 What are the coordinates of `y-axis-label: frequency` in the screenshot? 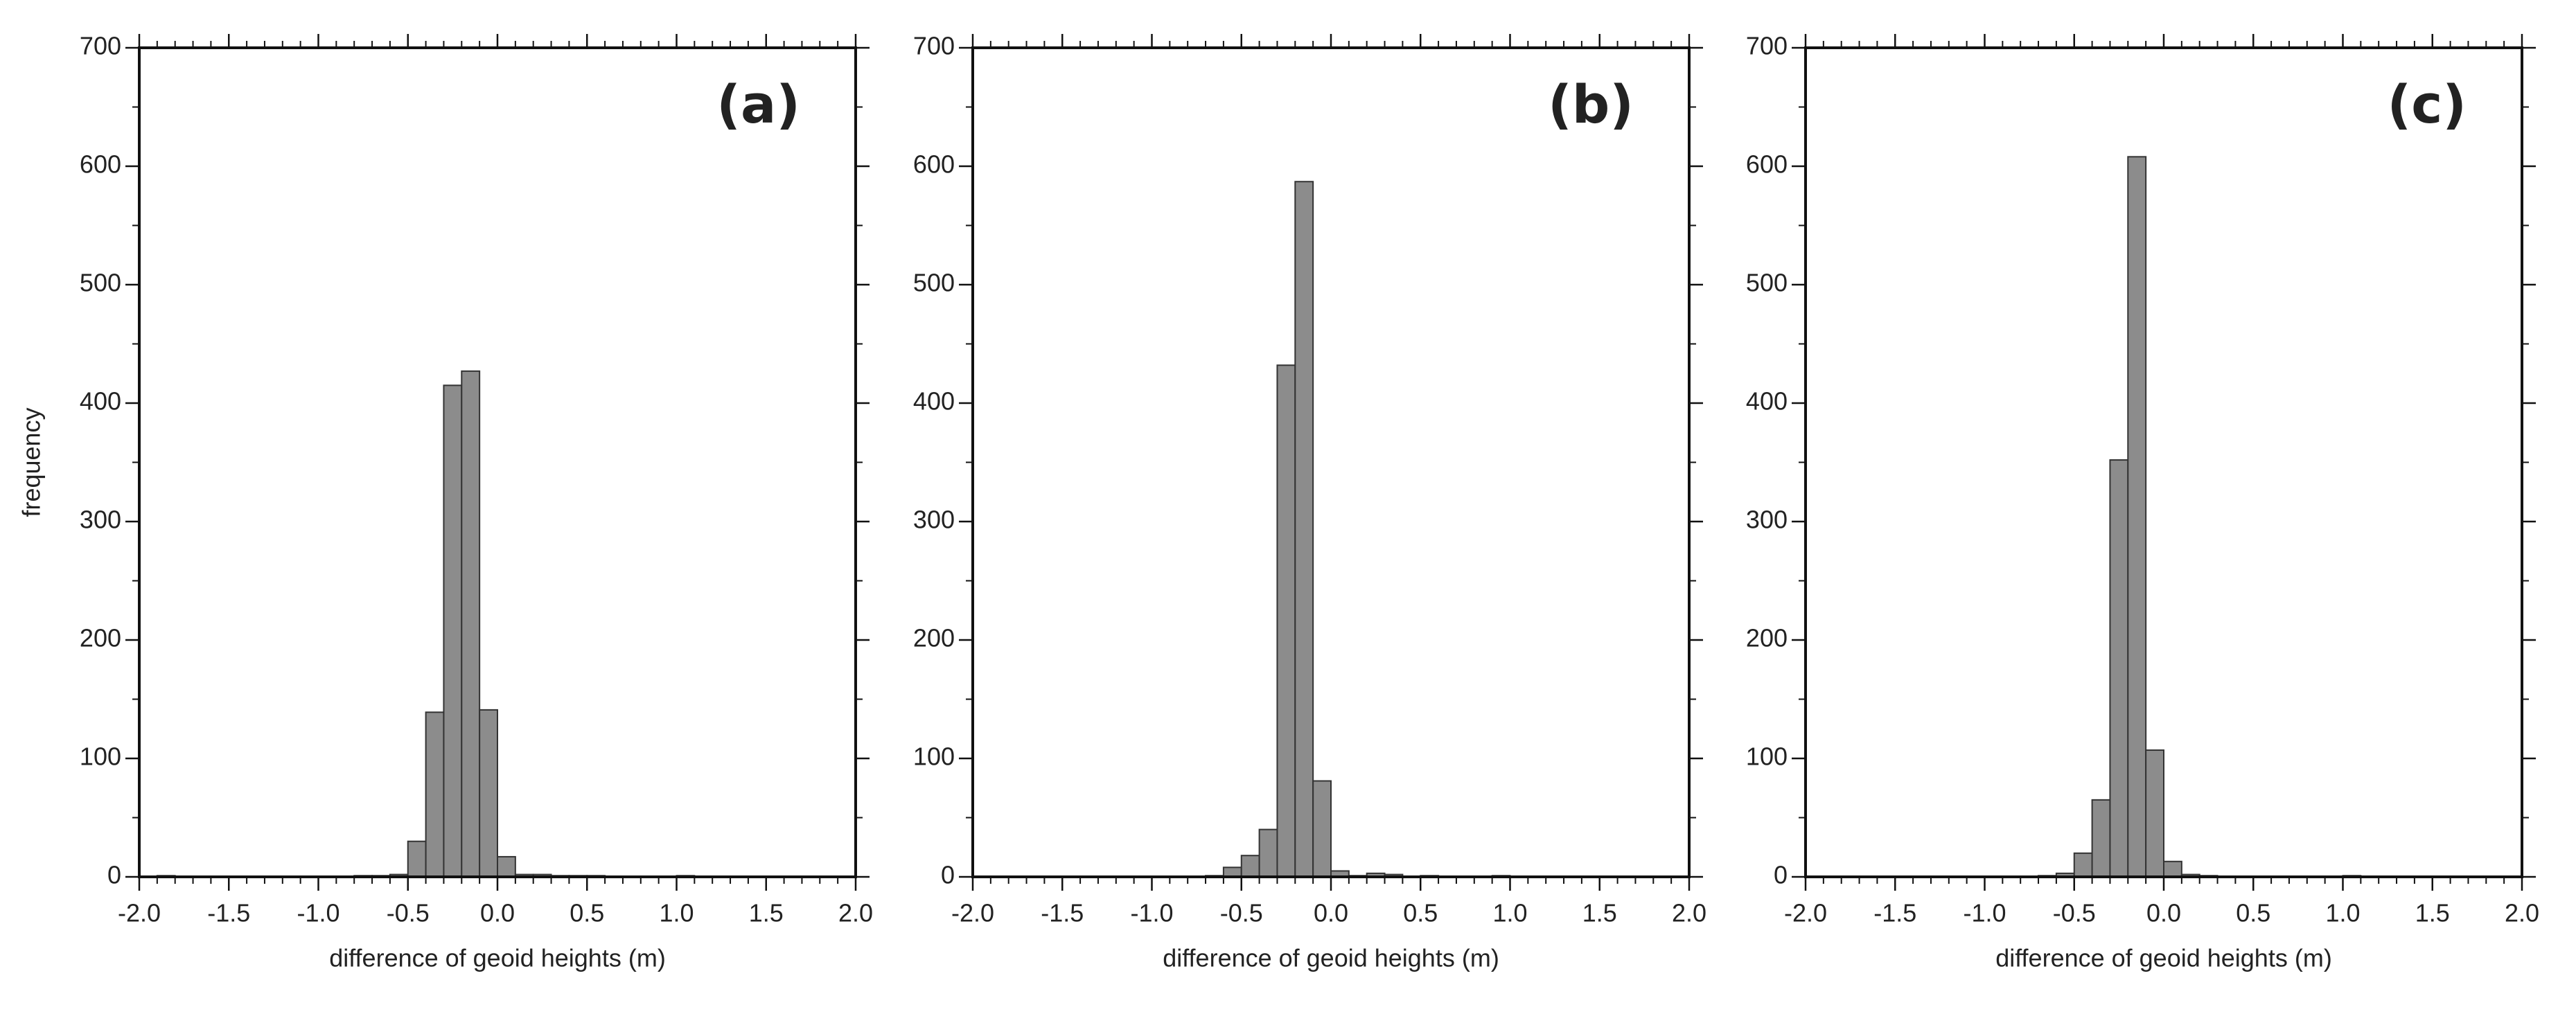 It's located at (31, 462).